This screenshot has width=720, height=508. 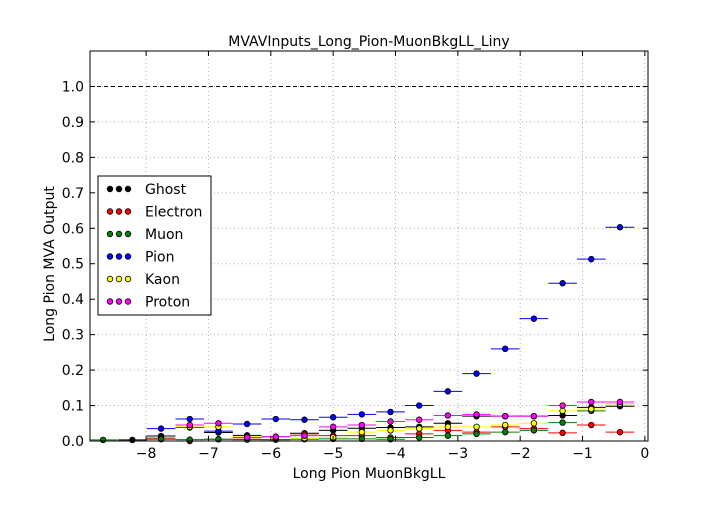 I want to click on legend-label-muon: Muon, so click(x=164, y=235).